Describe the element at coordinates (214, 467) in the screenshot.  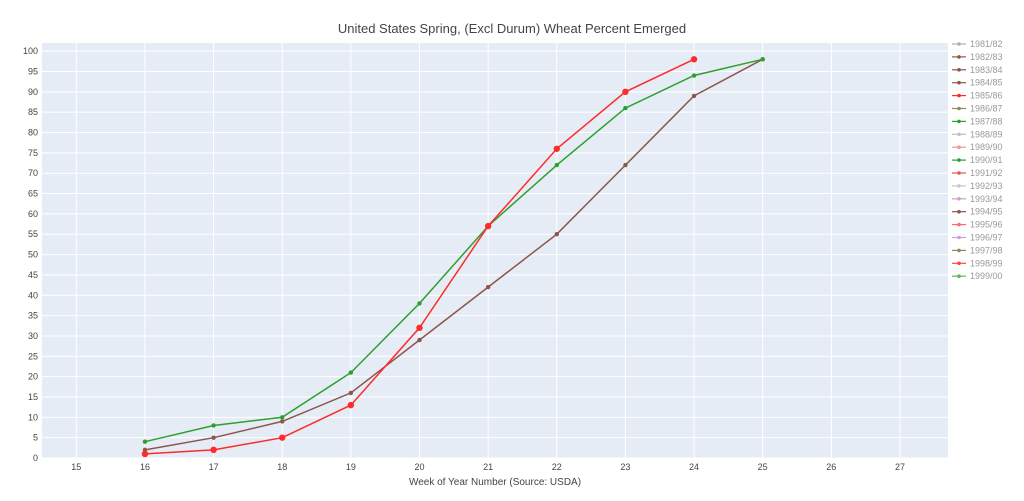
I see `x-tick-label: 17` at that location.